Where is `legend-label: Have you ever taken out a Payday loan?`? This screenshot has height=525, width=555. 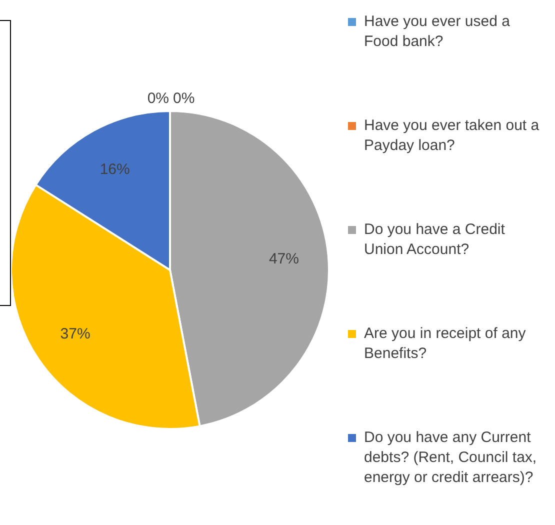
legend-label: Have you ever taken out a Payday loan? is located at coordinates (452, 136).